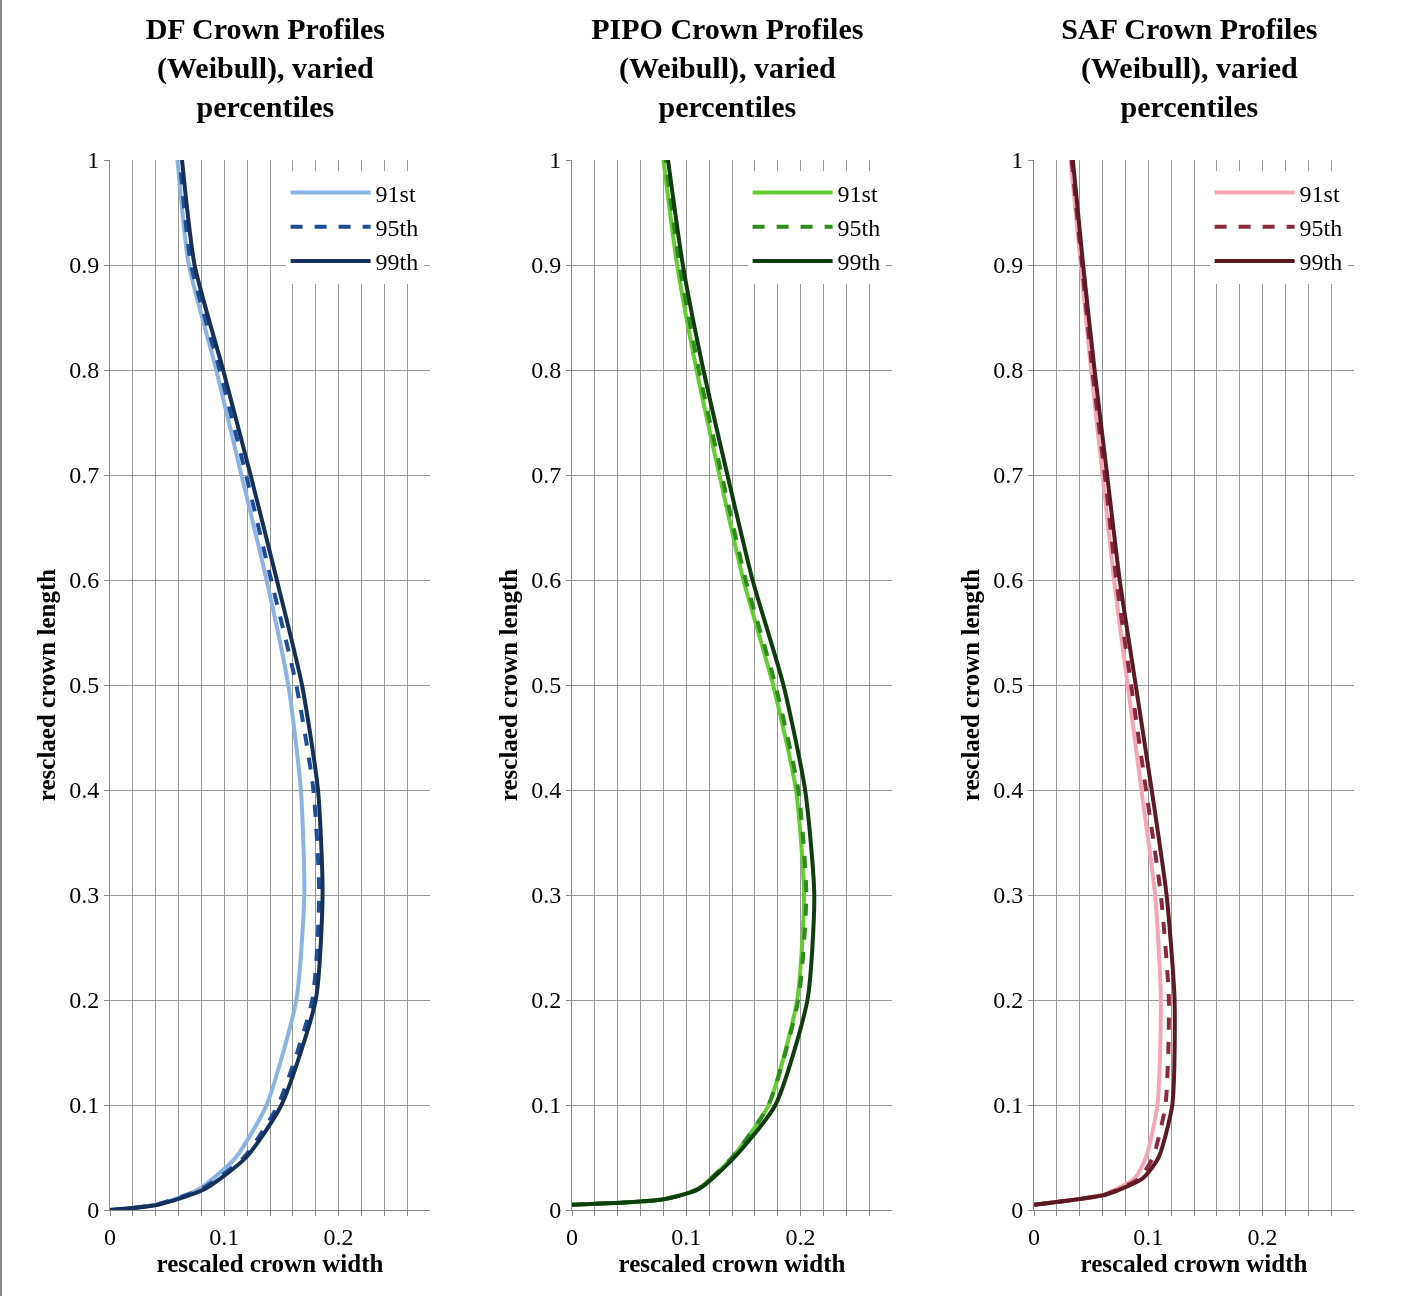 This screenshot has height=1296, width=1403. Describe the element at coordinates (1189, 67) in the screenshot. I see `chart-title: SAF Crown Profiles (Weibull), varied percentiles` at that location.